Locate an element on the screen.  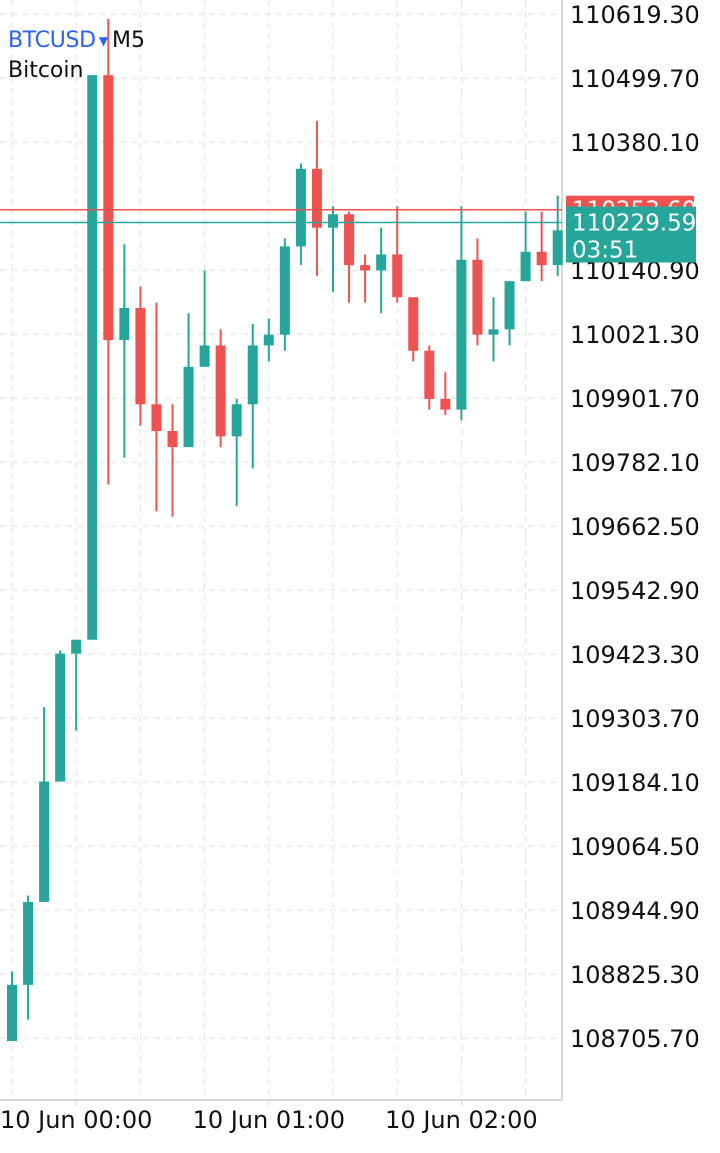
ask-price-tag is located at coordinates (631, 234).